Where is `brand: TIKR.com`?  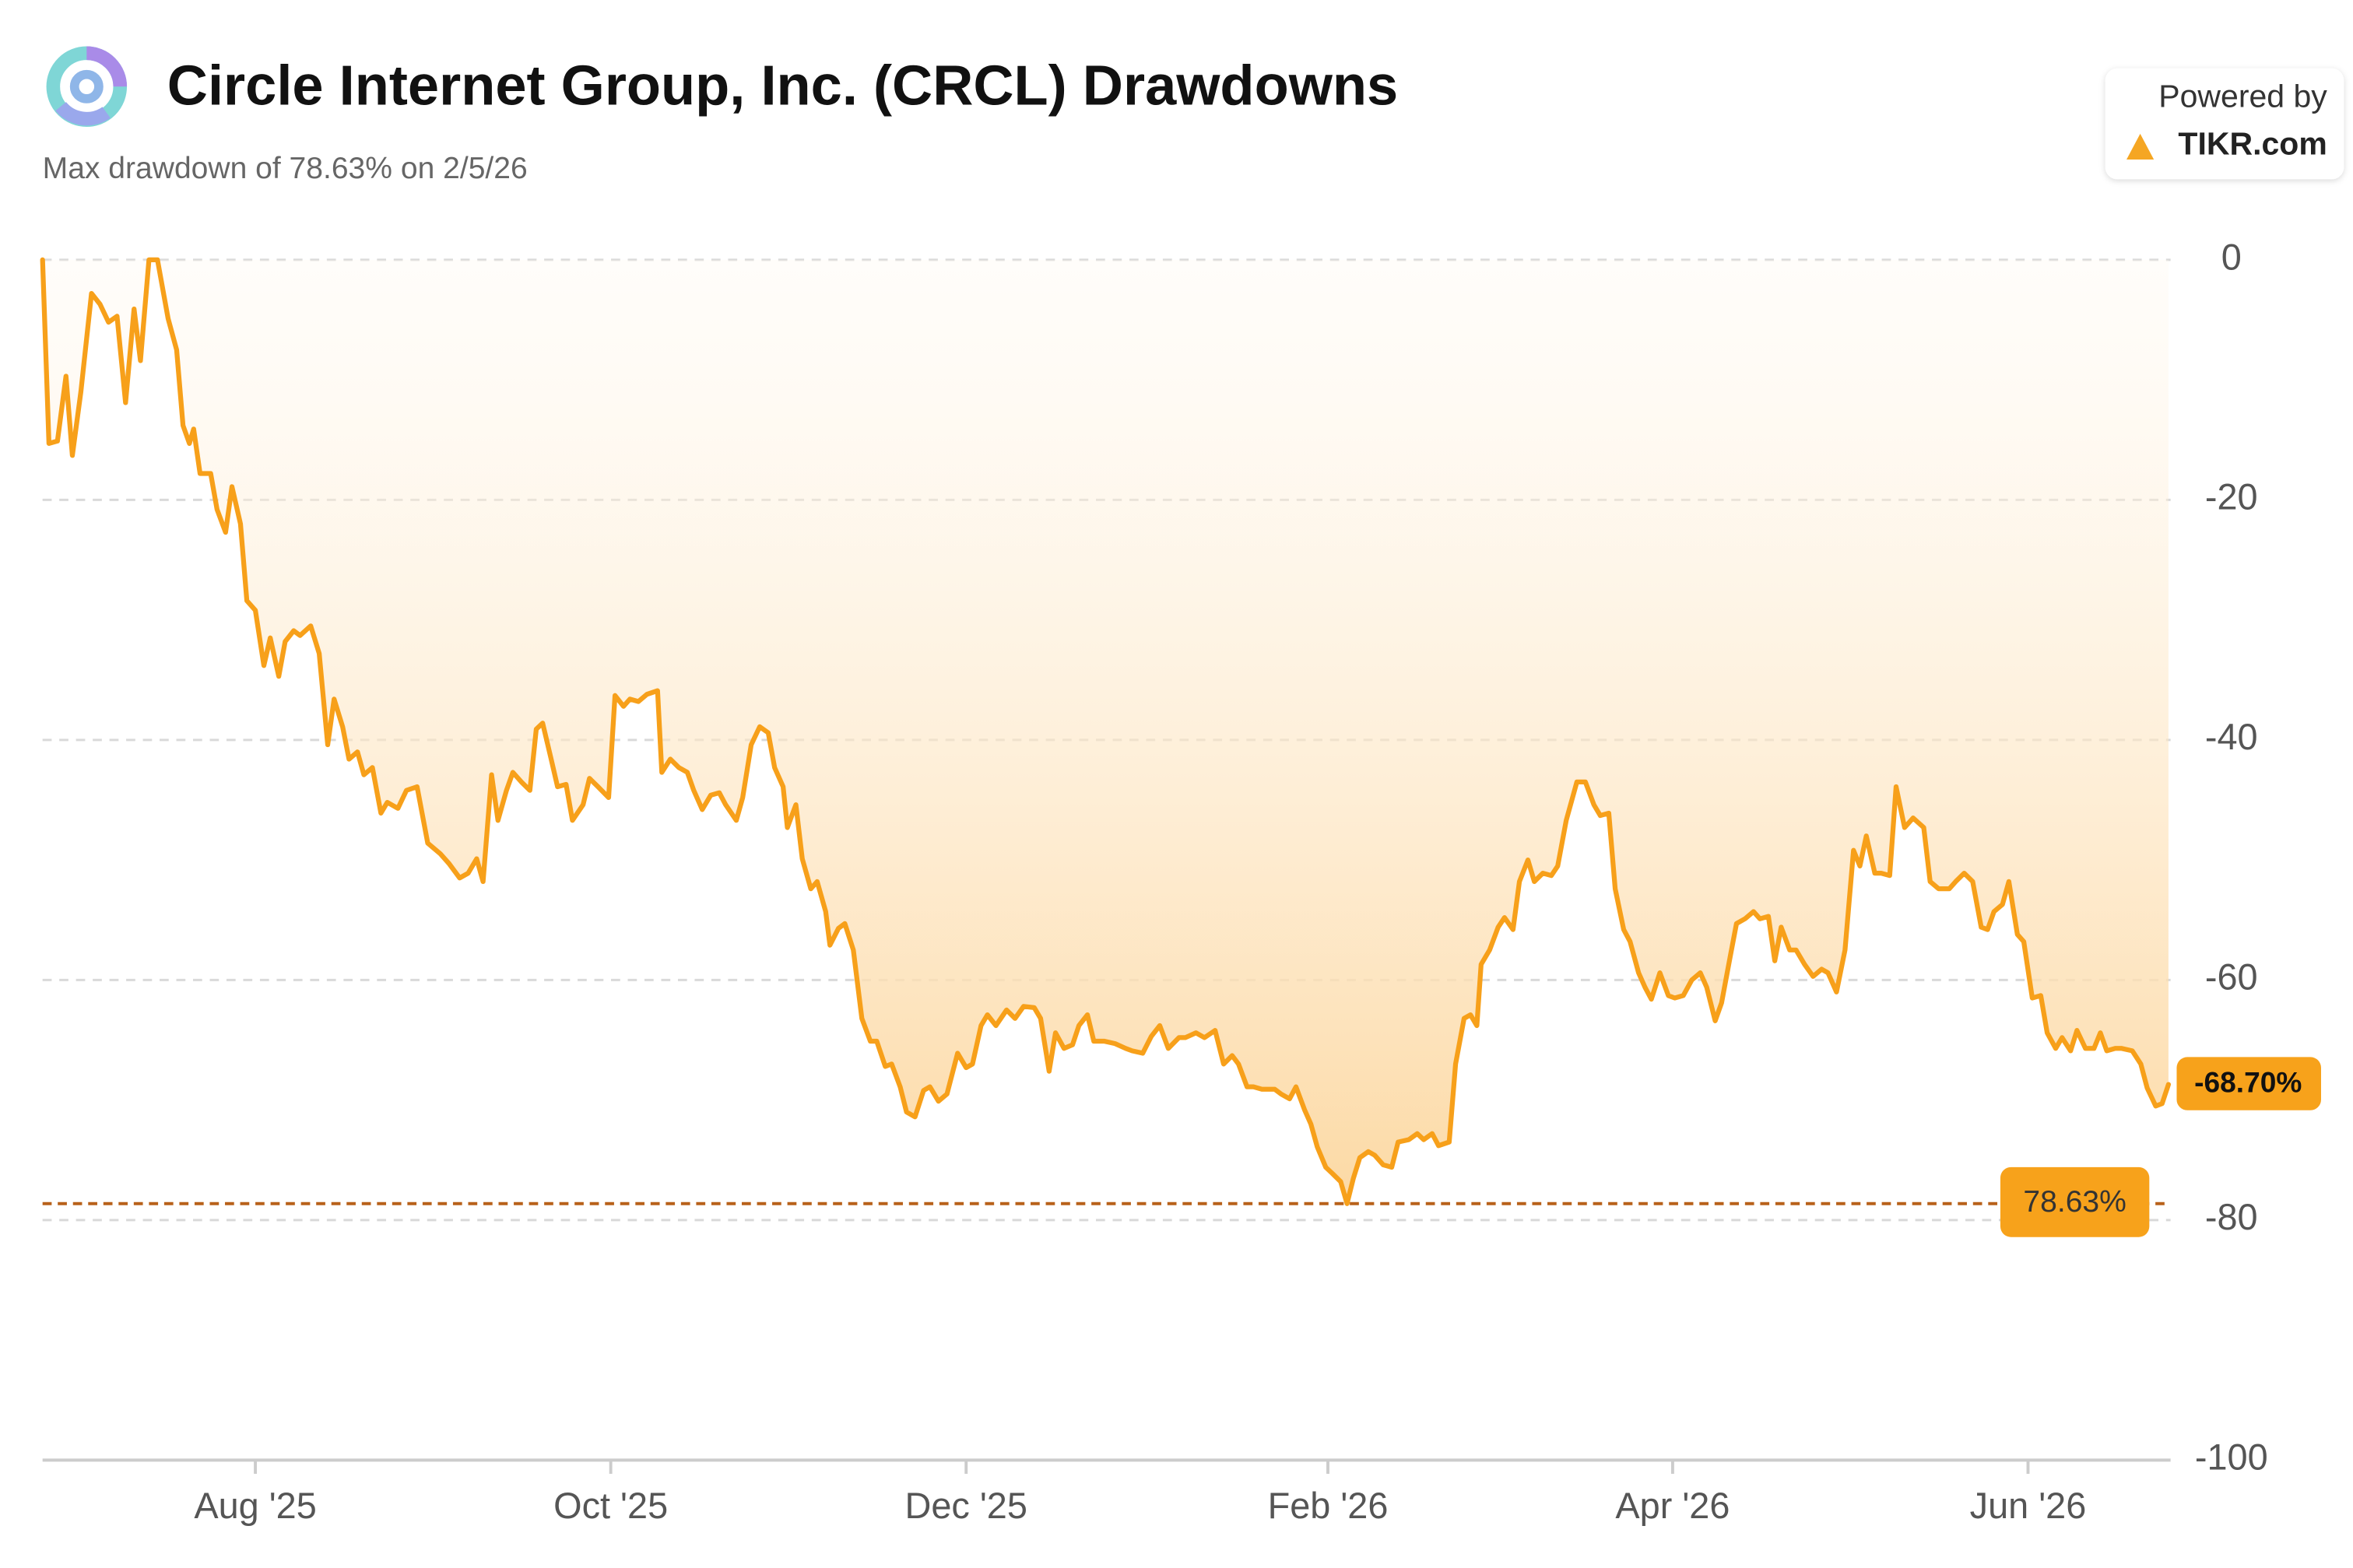
brand: TIKR.com is located at coordinates (2252, 143).